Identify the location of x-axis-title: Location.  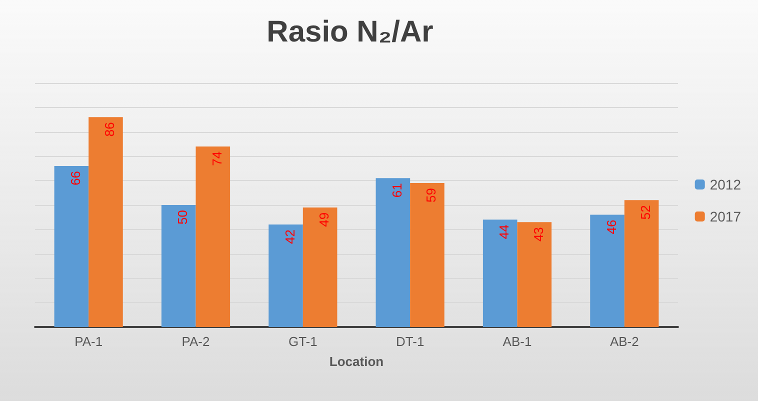
(356, 361).